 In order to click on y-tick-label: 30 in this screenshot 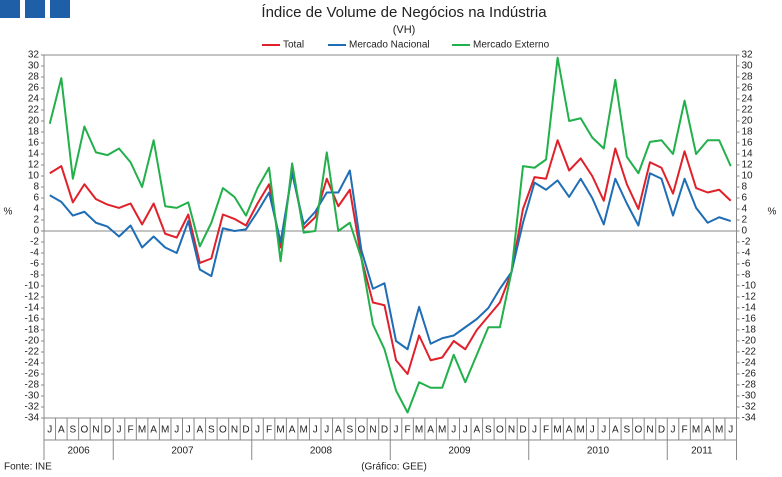, I will do `click(34, 66)`.